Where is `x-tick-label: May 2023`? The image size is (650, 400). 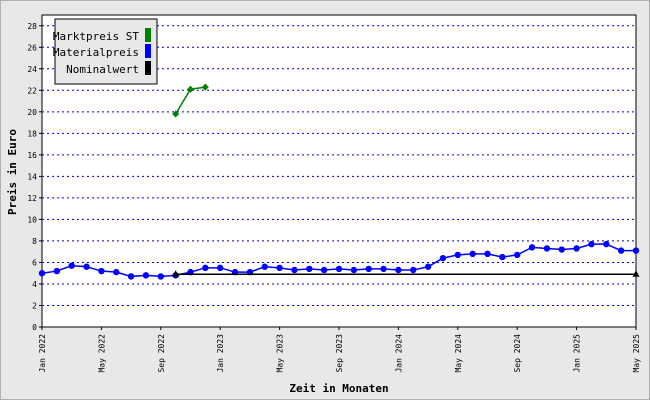
x-tick-label: May 2023 is located at coordinates (280, 353).